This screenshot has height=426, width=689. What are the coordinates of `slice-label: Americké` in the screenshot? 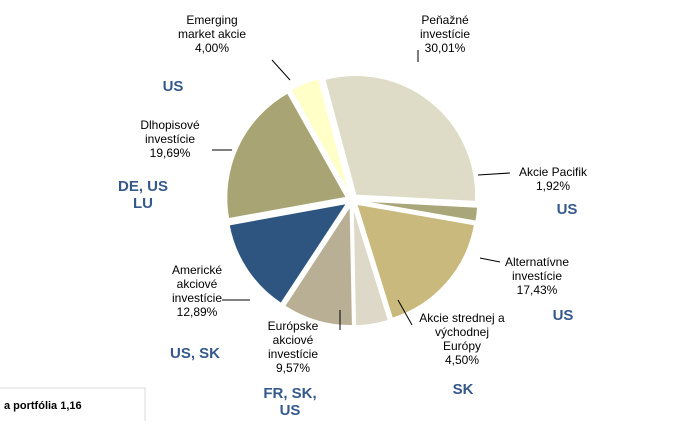 It's located at (197, 270).